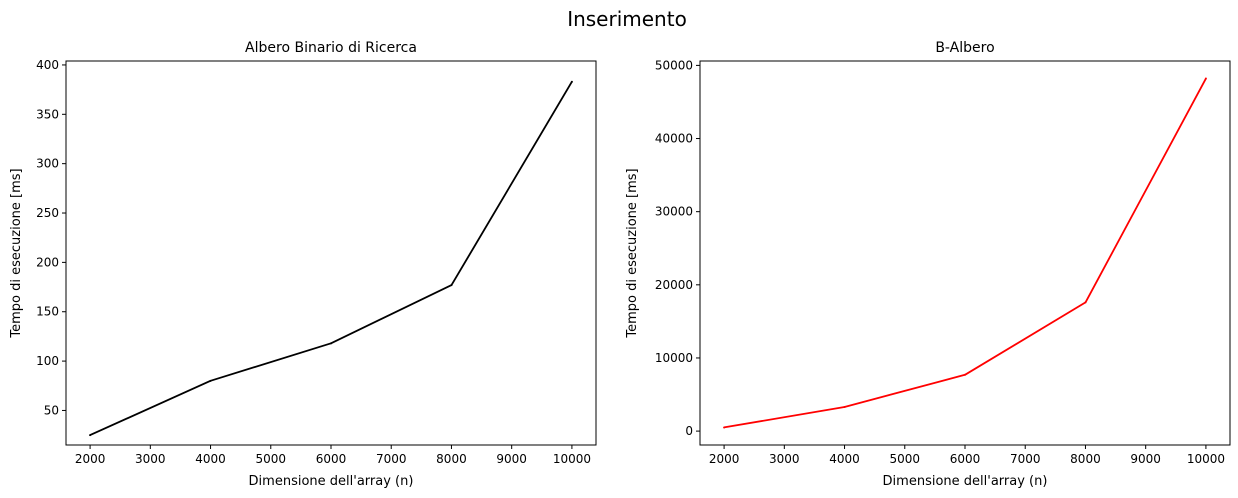 This screenshot has height=498, width=1238. What do you see at coordinates (674, 358) in the screenshot?
I see `y-tick-label: 10000` at bounding box center [674, 358].